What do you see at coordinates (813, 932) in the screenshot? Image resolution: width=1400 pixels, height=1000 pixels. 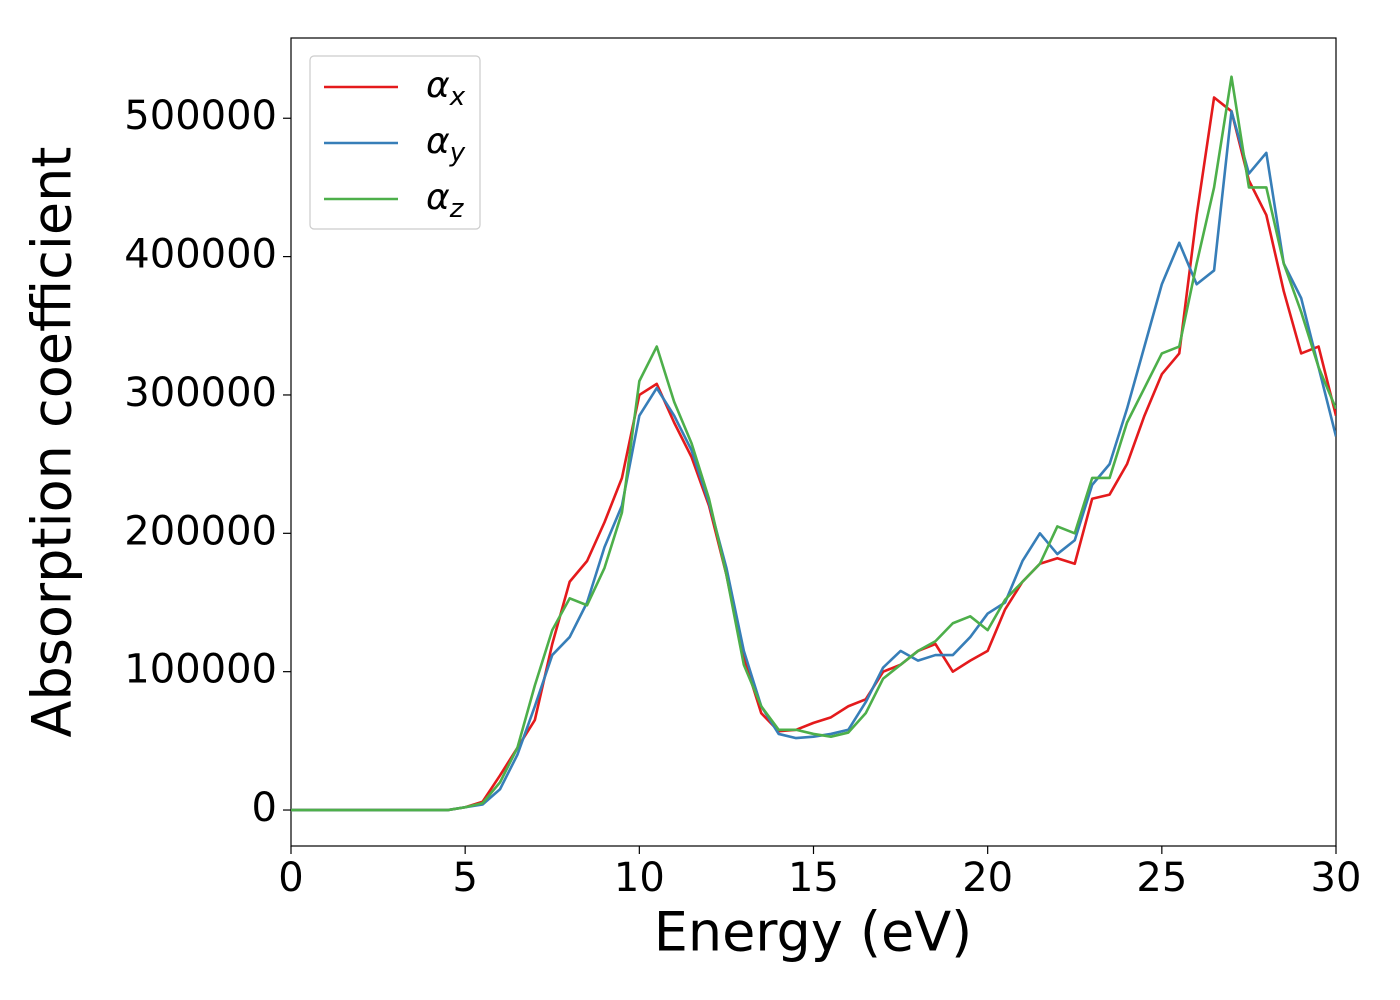 I see `x-axis-label: Energy (eV)` at bounding box center [813, 932].